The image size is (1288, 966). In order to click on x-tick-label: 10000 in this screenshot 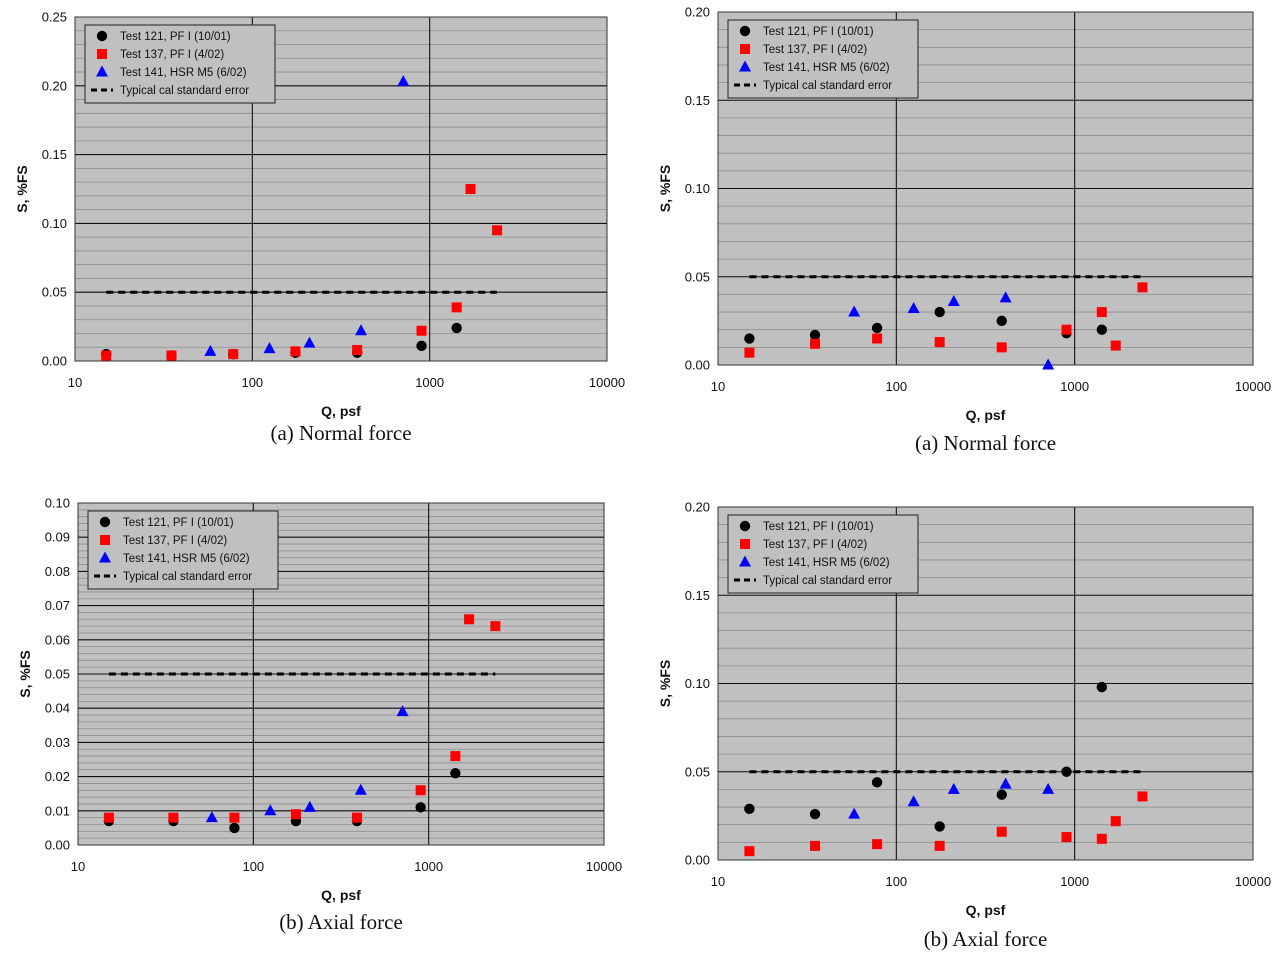, I will do `click(1253, 386)`.